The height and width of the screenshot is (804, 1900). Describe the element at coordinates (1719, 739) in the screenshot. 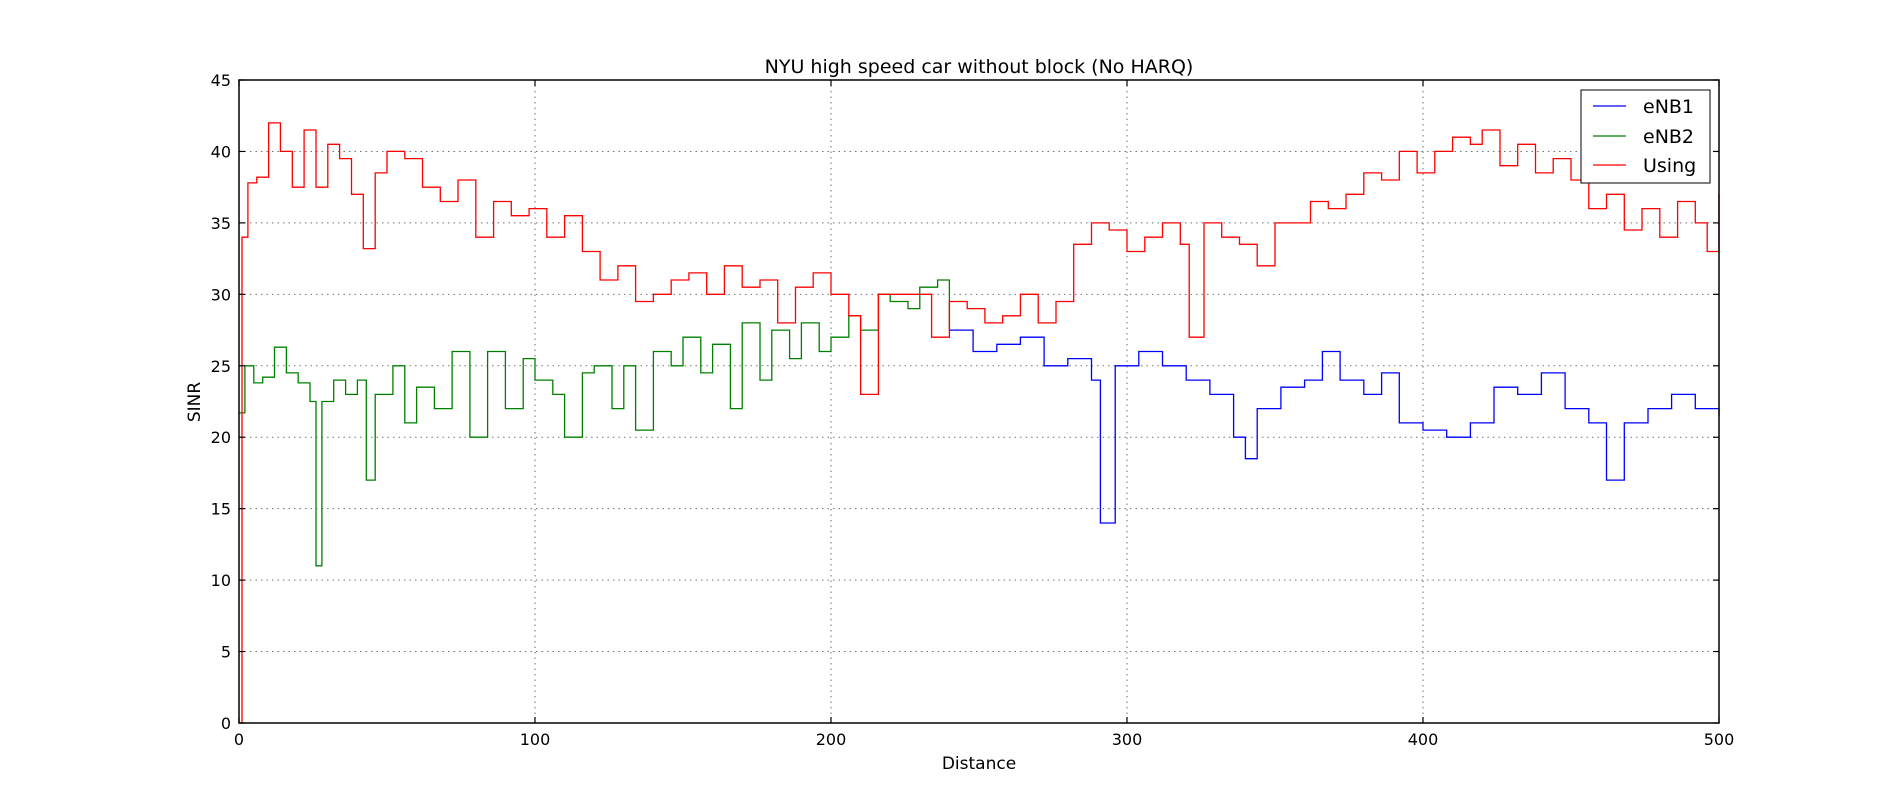

I see `x-tick-label: 500` at that location.